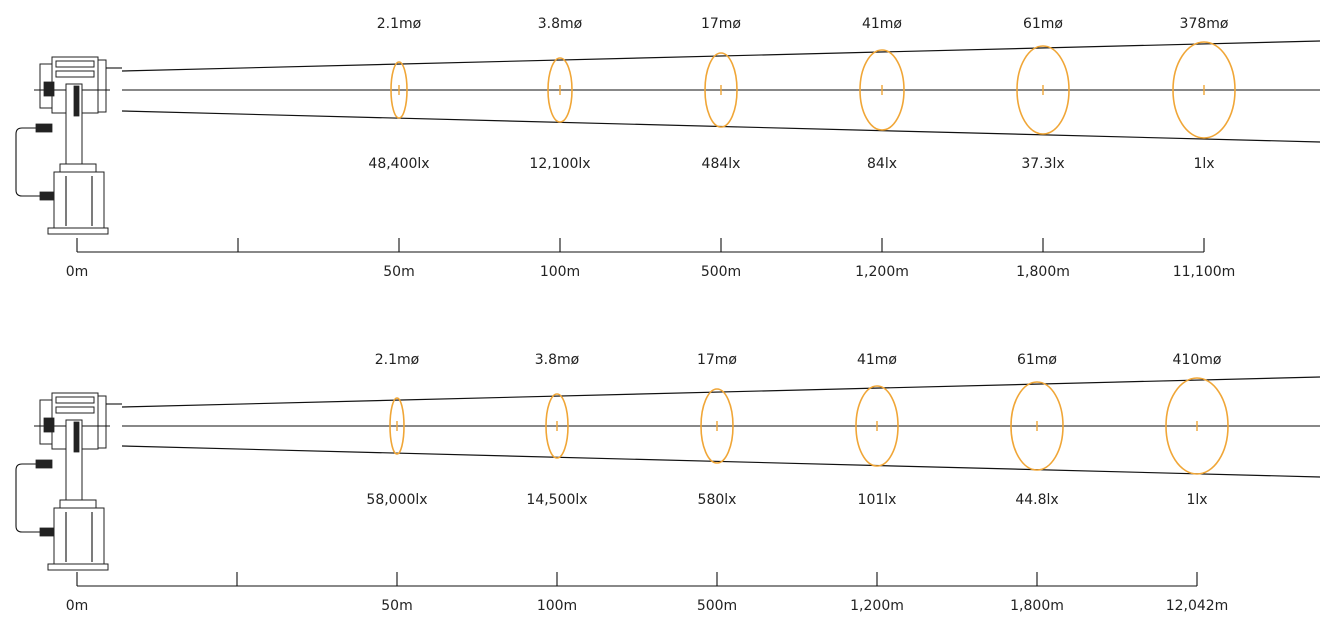  What do you see at coordinates (1204, 24) in the screenshot?
I see `spot-diameter-label: 378mø` at bounding box center [1204, 24].